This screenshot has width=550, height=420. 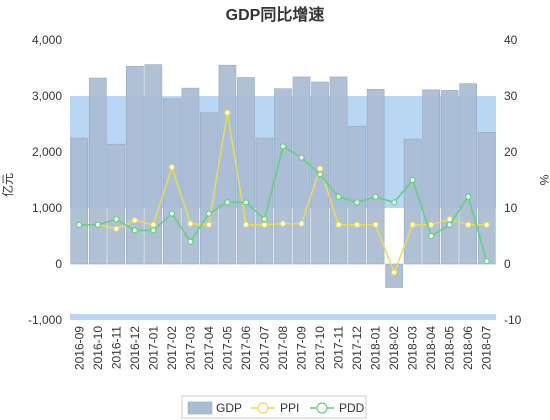 What do you see at coordinates (263, 408) in the screenshot?
I see `legend-marker-ppi` at bounding box center [263, 408].